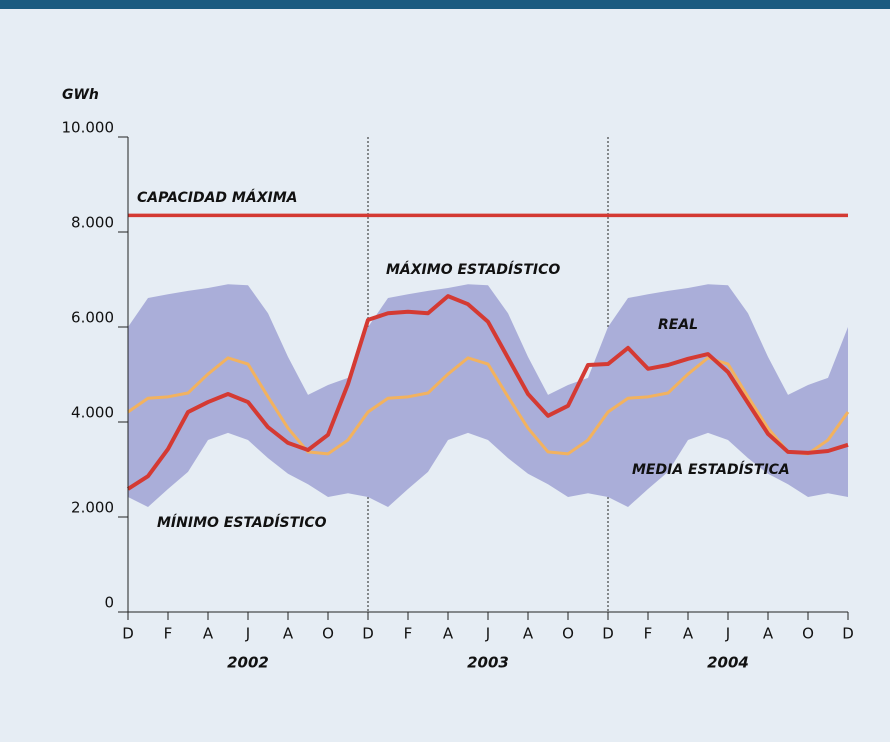 The height and width of the screenshot is (742, 890). I want to click on y-tick-label: 0, so click(109, 603).